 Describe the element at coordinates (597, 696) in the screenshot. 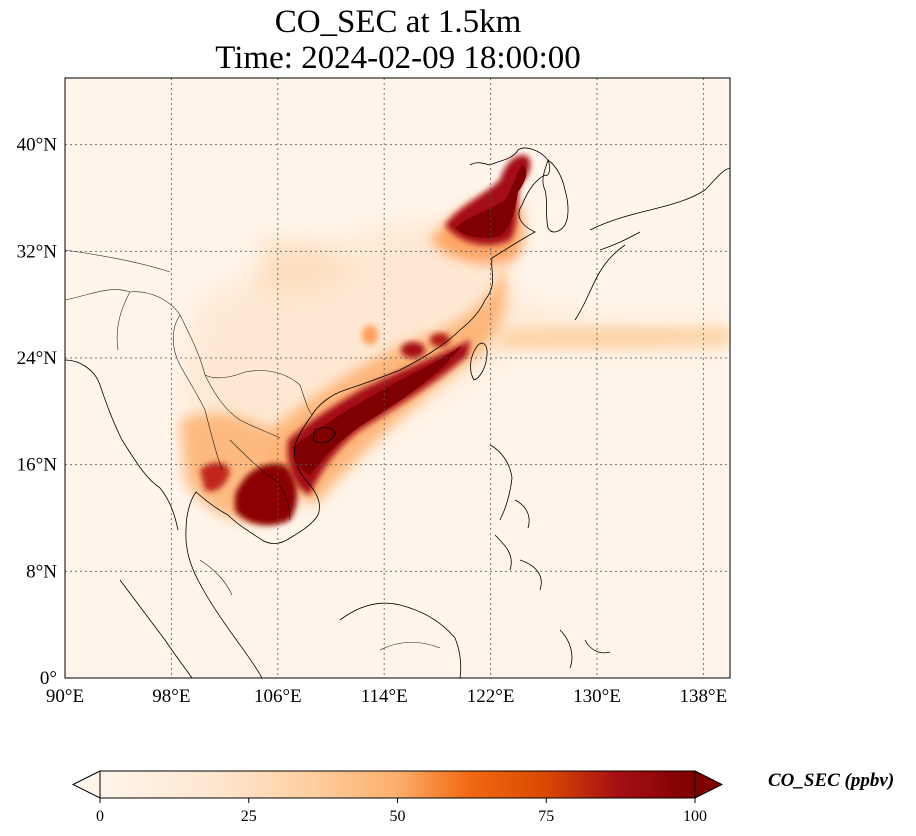

I see `lon-tick-label: 130°E` at that location.